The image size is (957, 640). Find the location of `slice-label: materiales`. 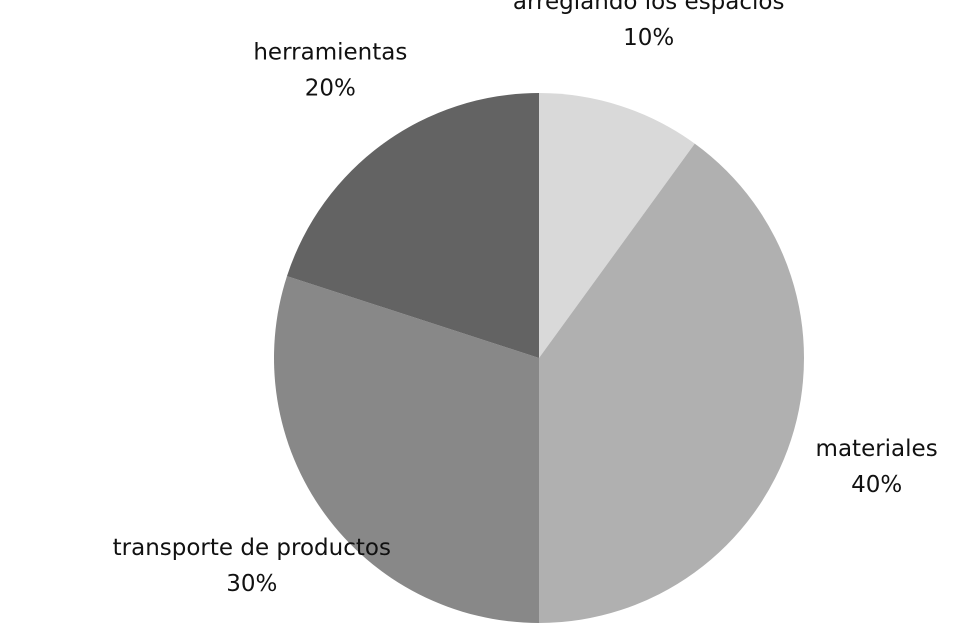

slice-label: materiales is located at coordinates (877, 449).